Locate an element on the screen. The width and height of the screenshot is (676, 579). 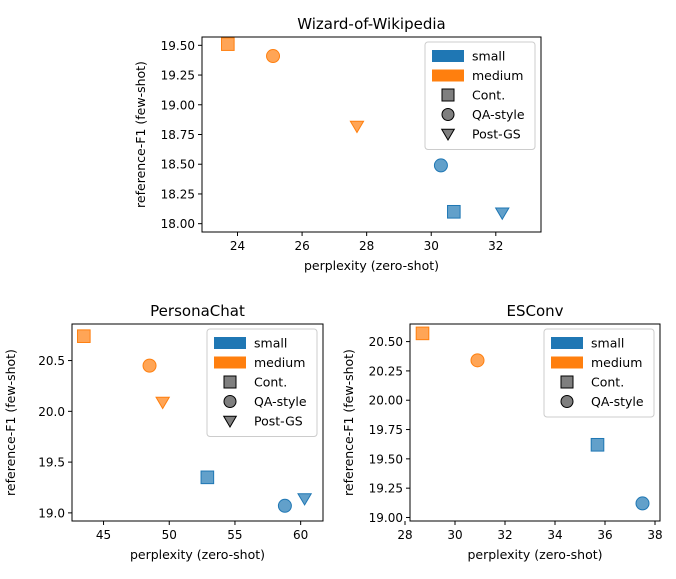
chart3-x-tick-label: 38 is located at coordinates (654, 535).